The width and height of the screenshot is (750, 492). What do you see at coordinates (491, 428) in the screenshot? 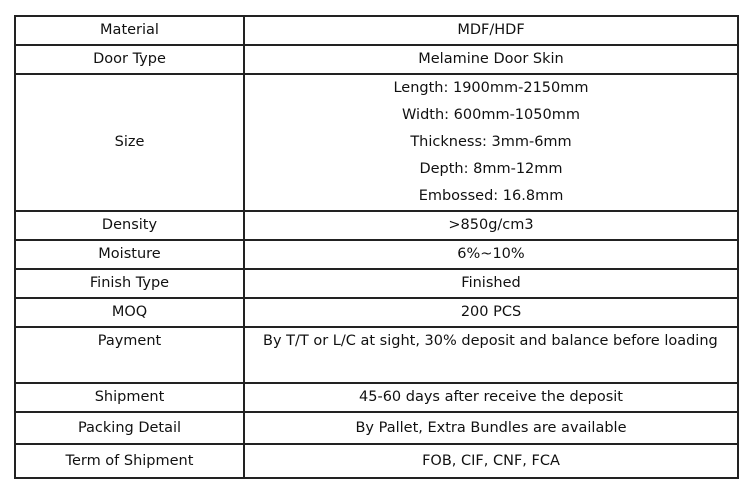
I see `row-value: By Pallet, Extra Bundles are available` at bounding box center [491, 428].